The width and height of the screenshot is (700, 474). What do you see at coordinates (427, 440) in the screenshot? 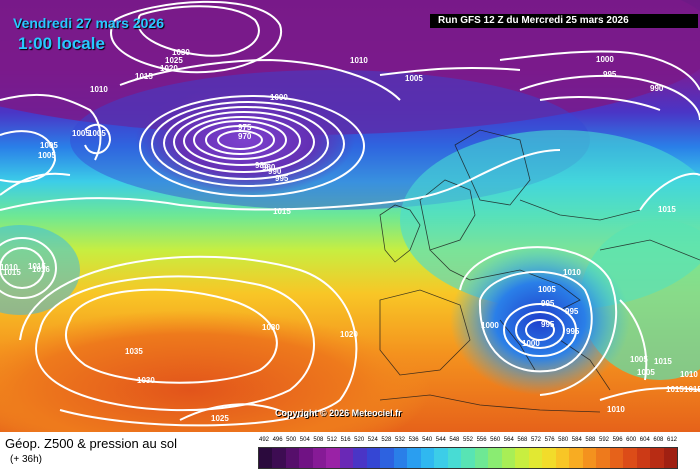
I see `color-scale-tick-label: 540` at bounding box center [427, 440].